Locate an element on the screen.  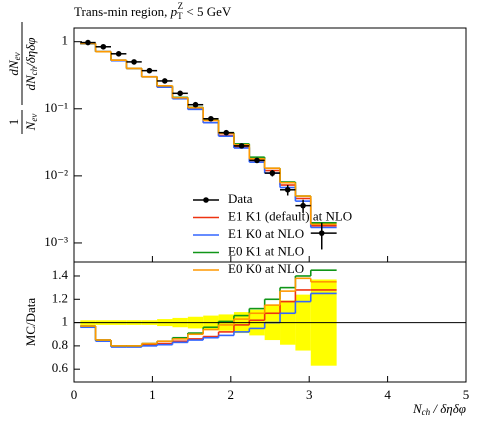
x-tick-label: 5 is located at coordinates (466, 394).